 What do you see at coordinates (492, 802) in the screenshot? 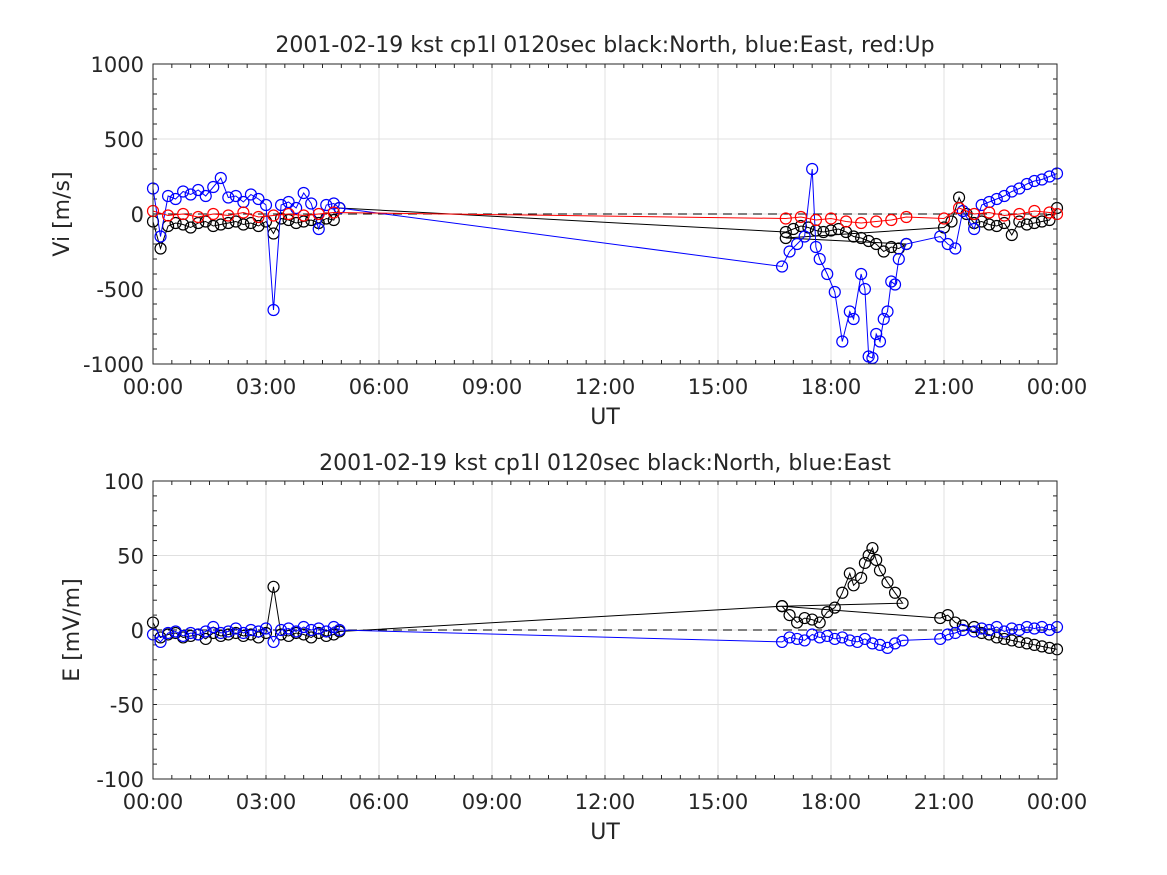
I see `efield-x-tick-label: 09:00` at bounding box center [492, 802].